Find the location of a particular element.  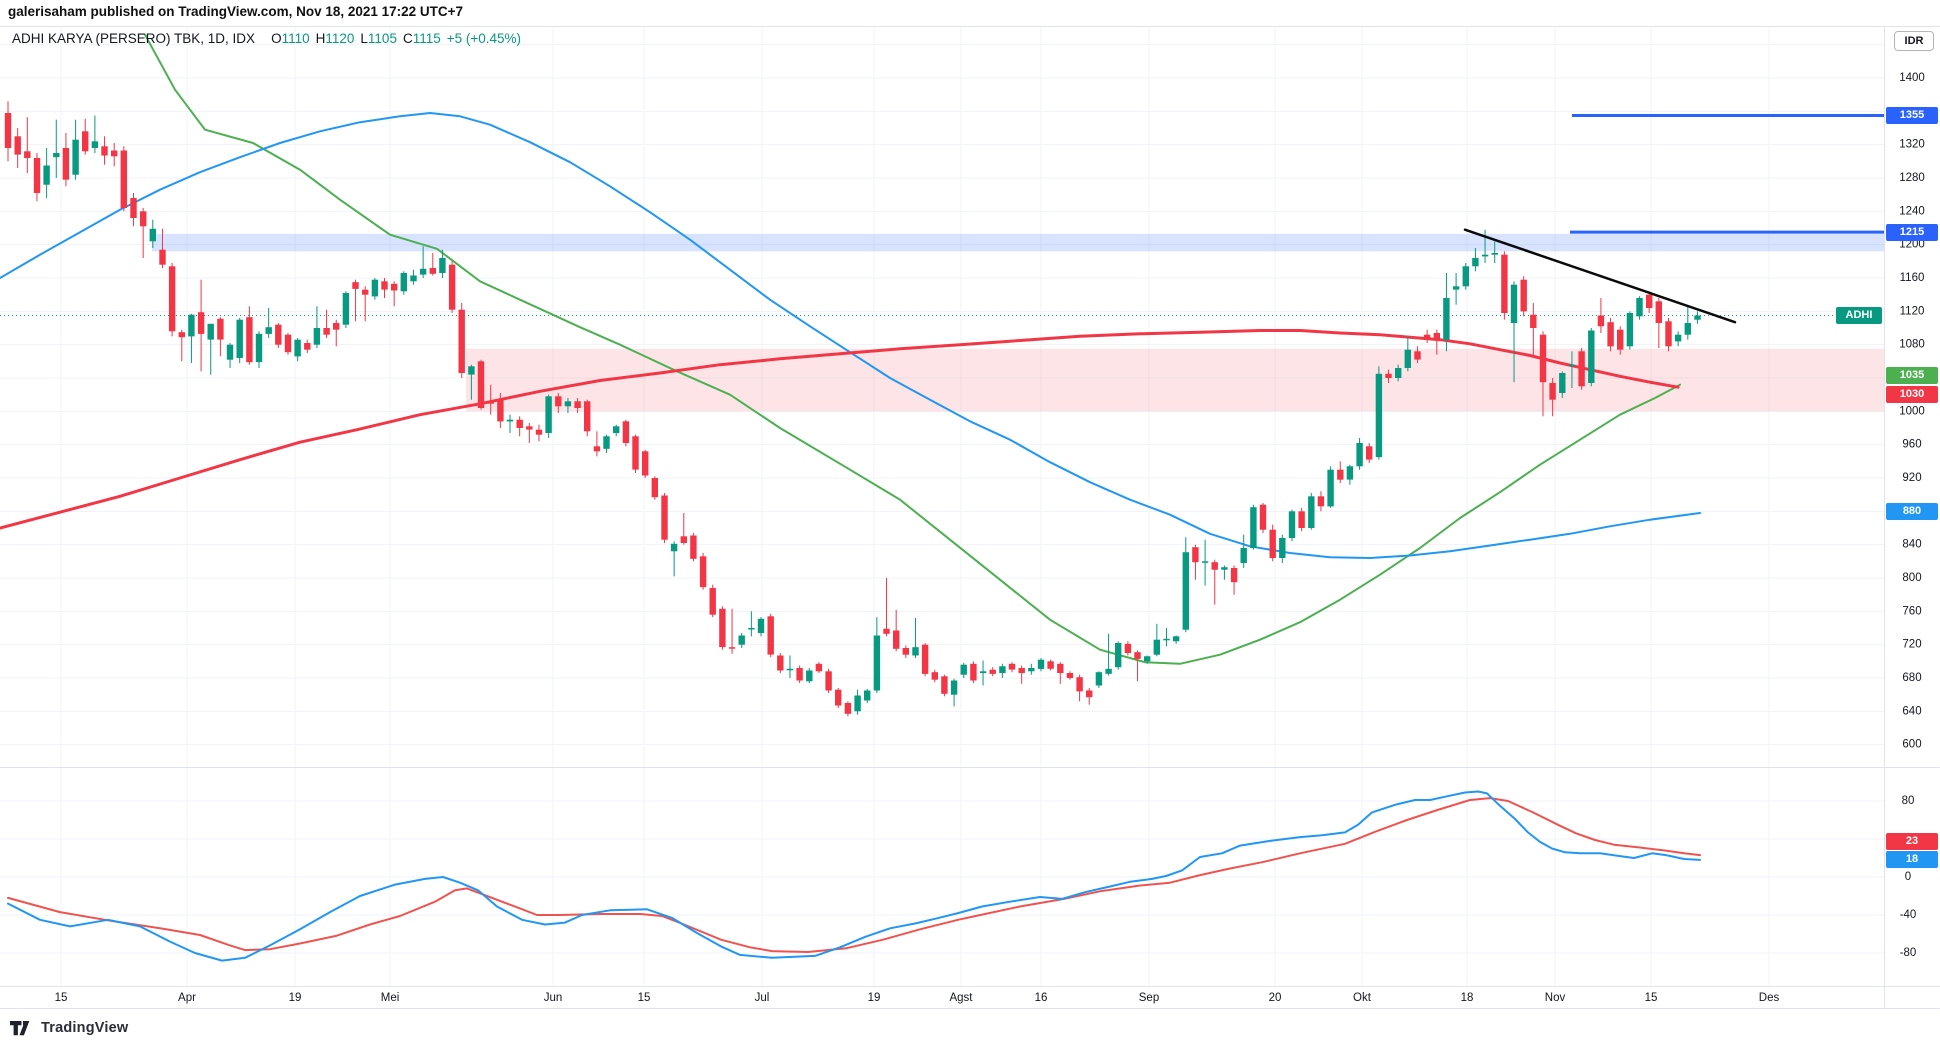

price-tick-label: 1200 is located at coordinates (1912, 245).